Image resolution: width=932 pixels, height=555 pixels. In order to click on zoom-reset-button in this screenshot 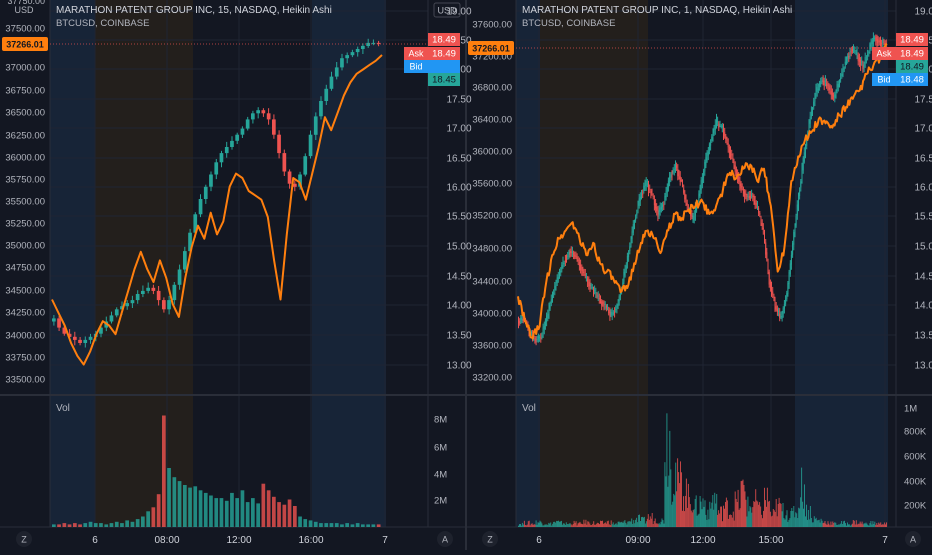, I will do `click(24, 539)`.